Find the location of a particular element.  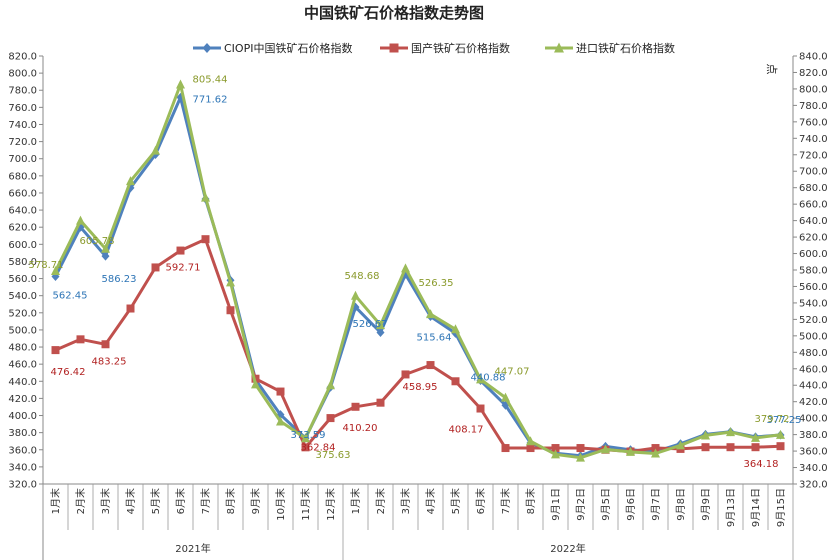

y2-tick-label: 660.0 is located at coordinates (813, 205).